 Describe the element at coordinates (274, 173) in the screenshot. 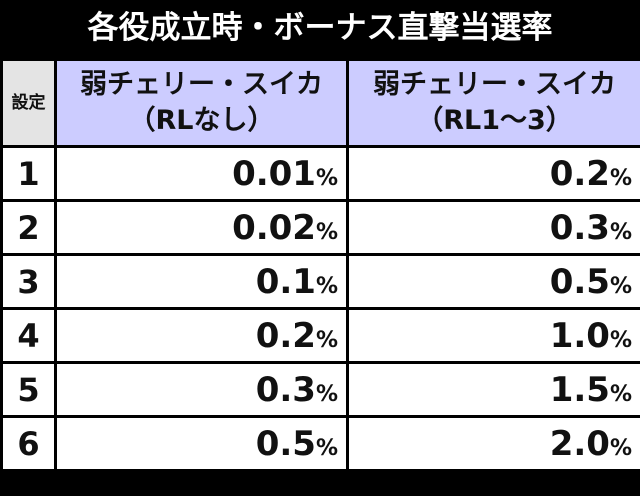

I see `rate-value: 0.01` at that location.